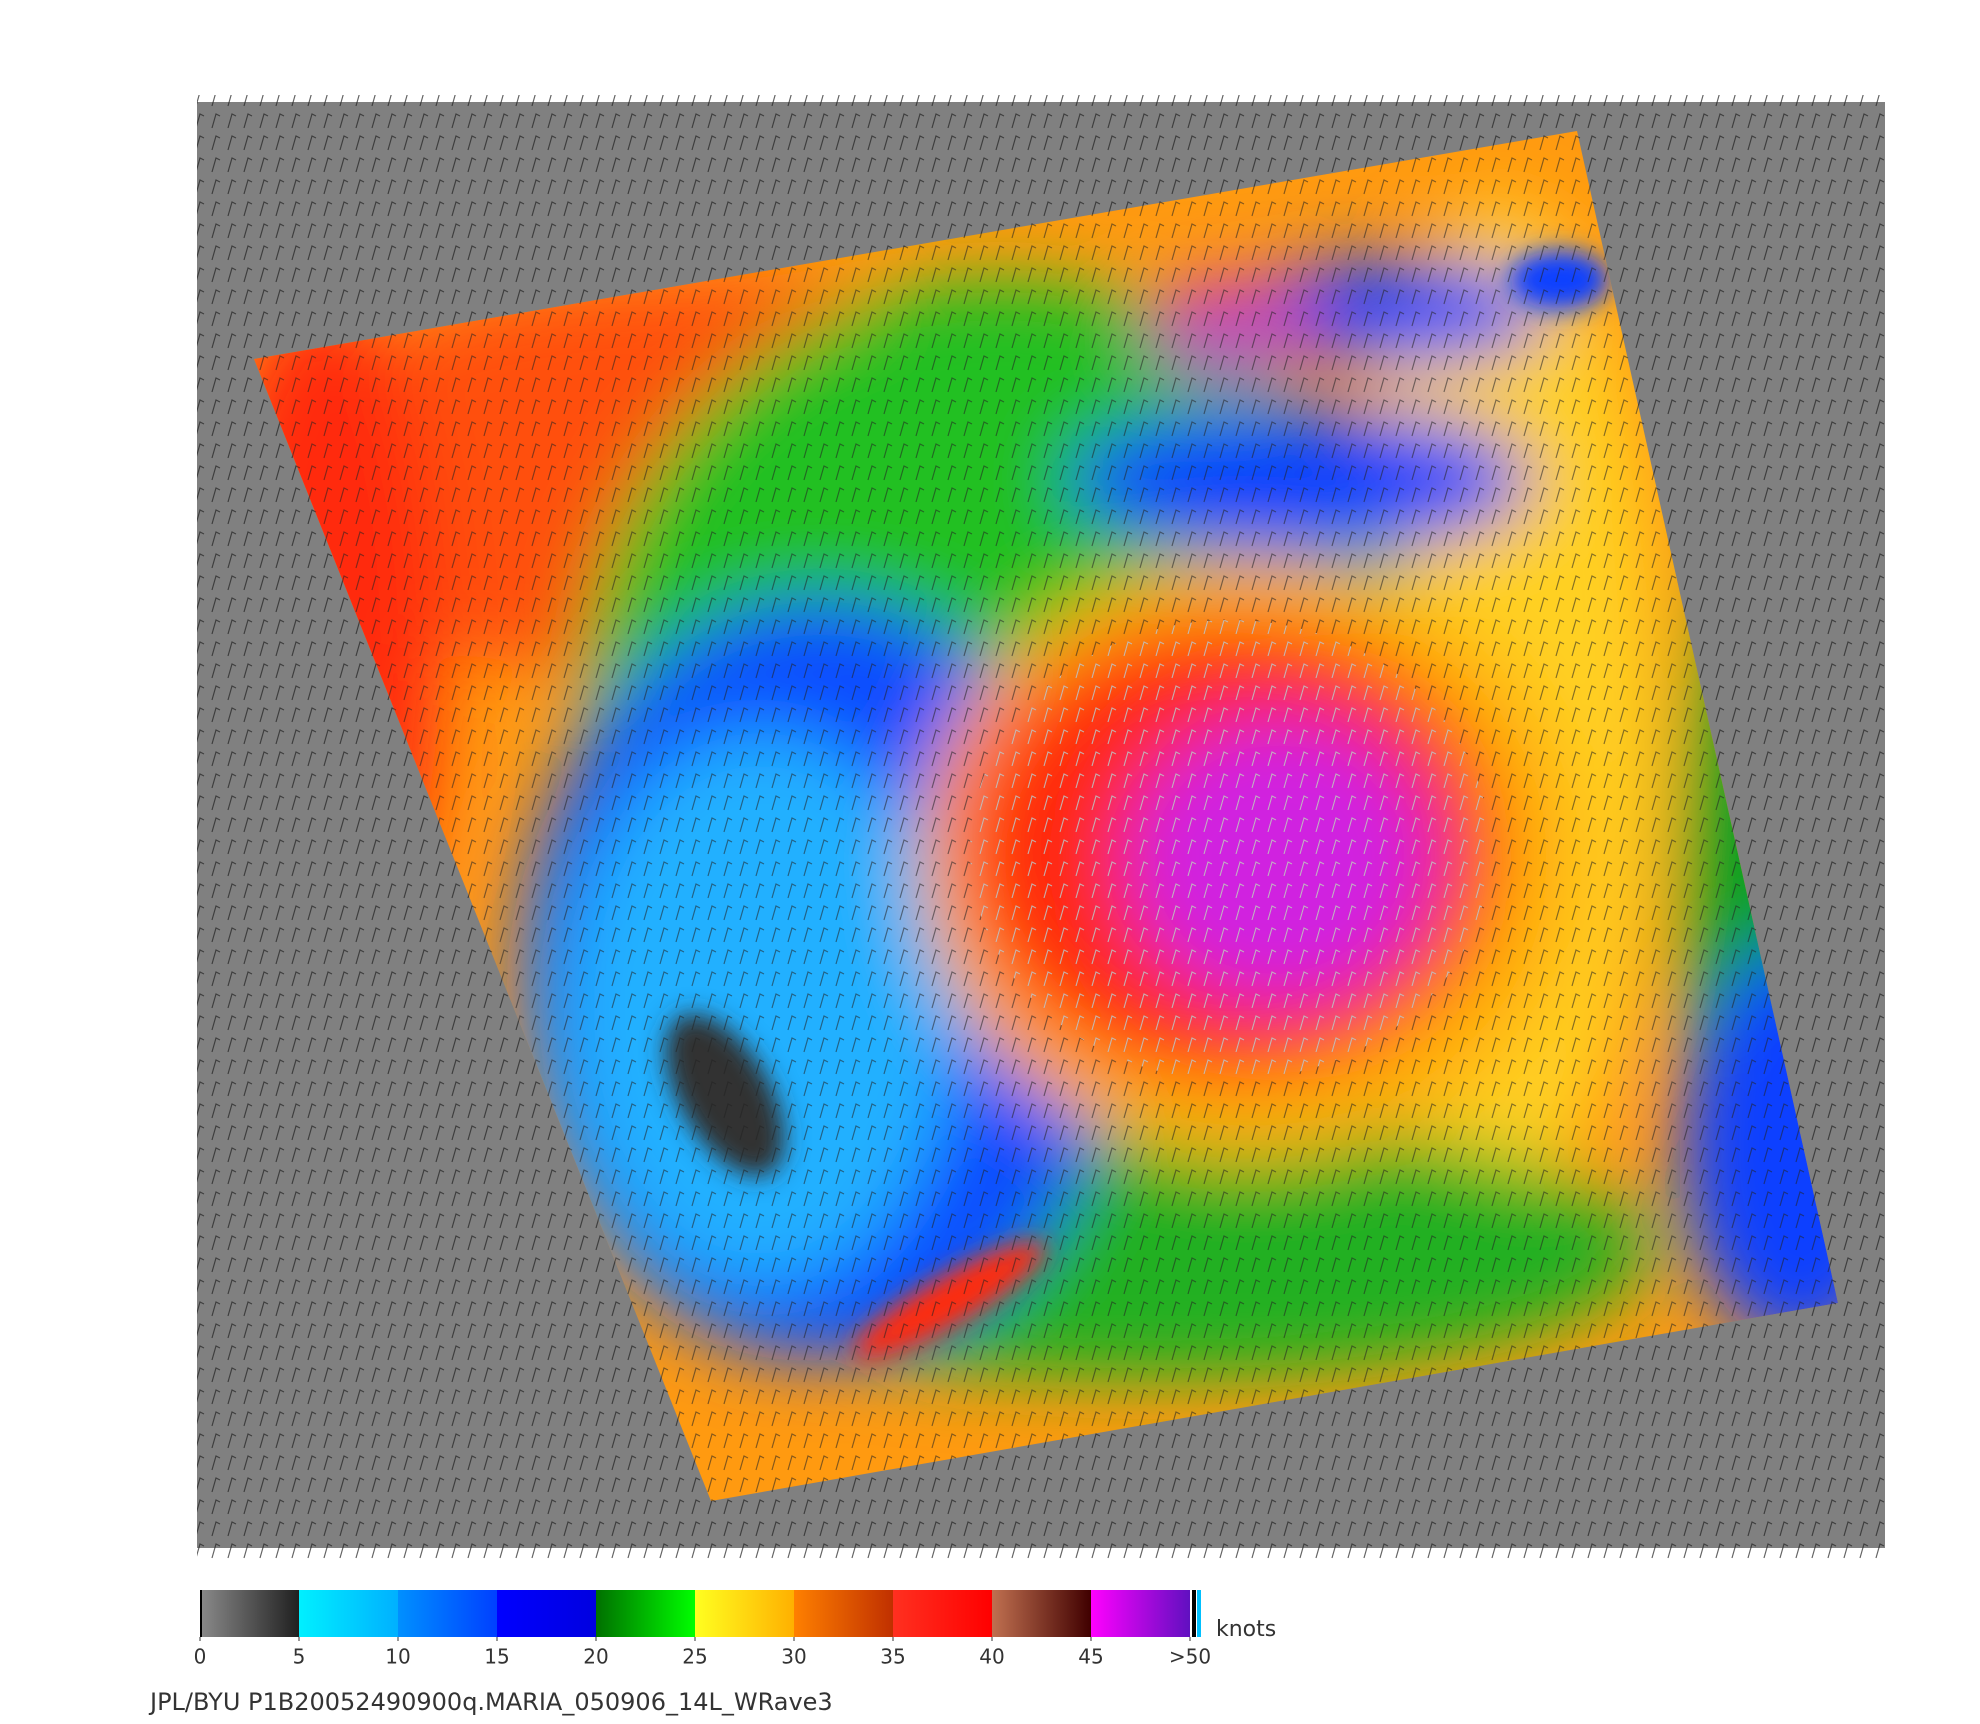 Image resolution: width=1980 pixels, height=1724 pixels. What do you see at coordinates (201, 1613) in the screenshot?
I see `colorbar-frame` at bounding box center [201, 1613].